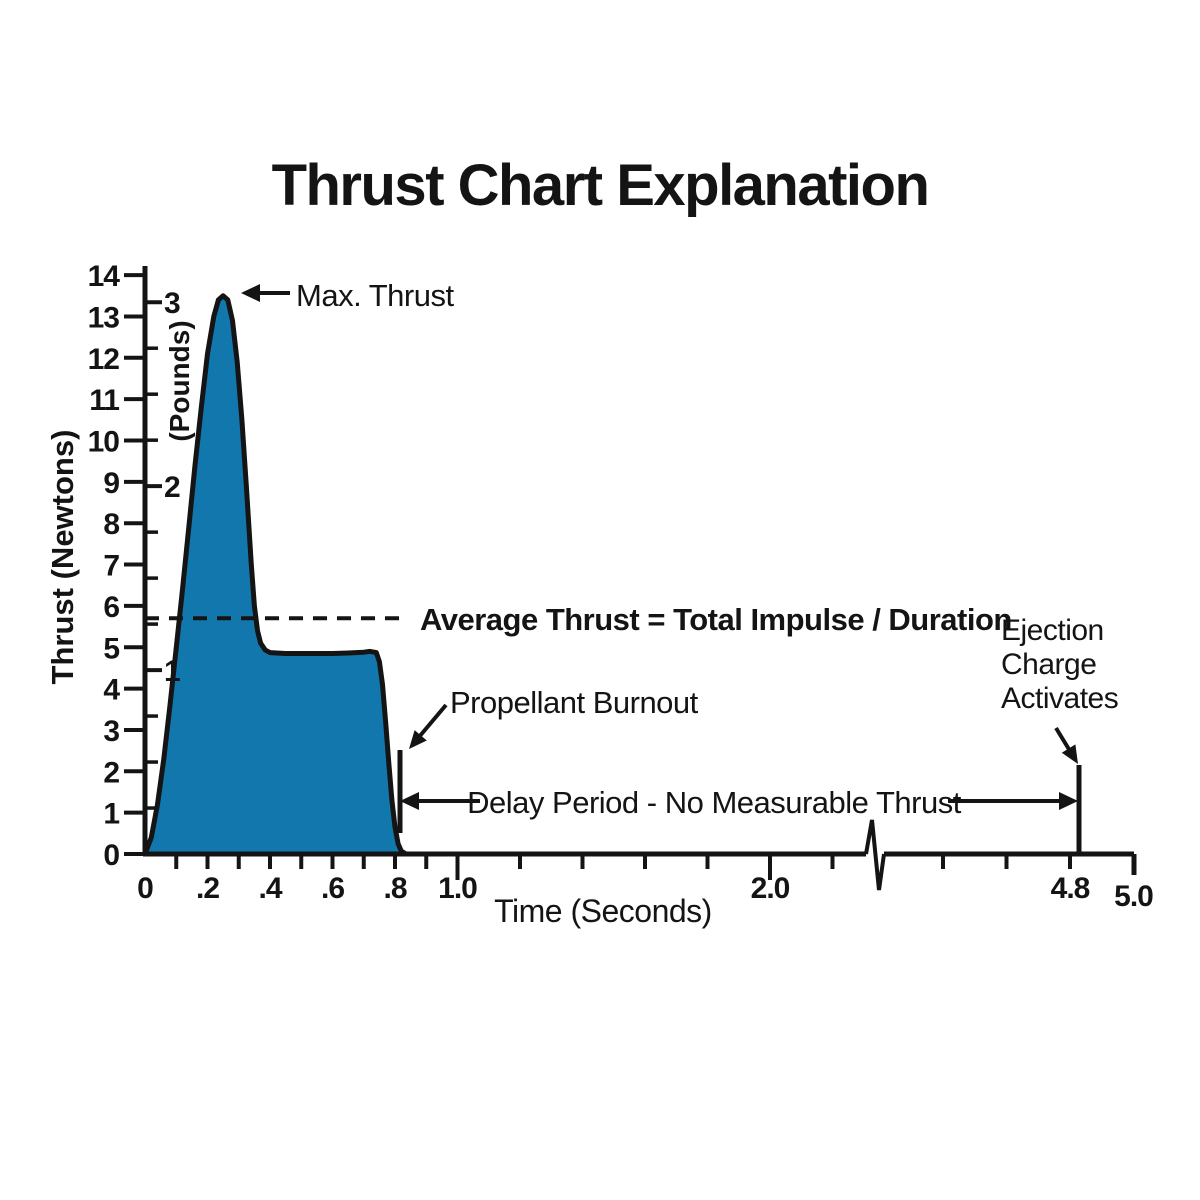  What do you see at coordinates (104, 276) in the screenshot?
I see `newtons-tick-label: 14` at bounding box center [104, 276].